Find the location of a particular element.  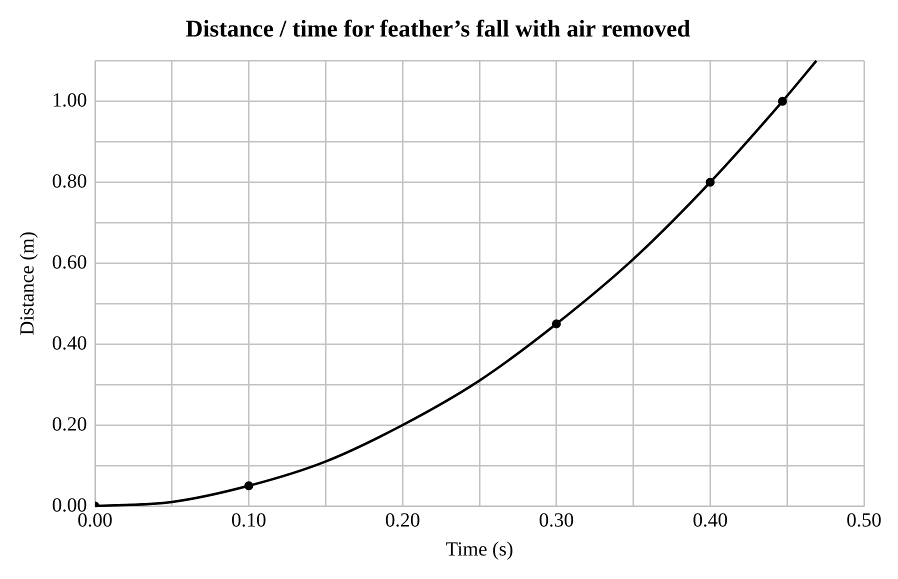

x-tick-label: 0.30 is located at coordinates (556, 520).